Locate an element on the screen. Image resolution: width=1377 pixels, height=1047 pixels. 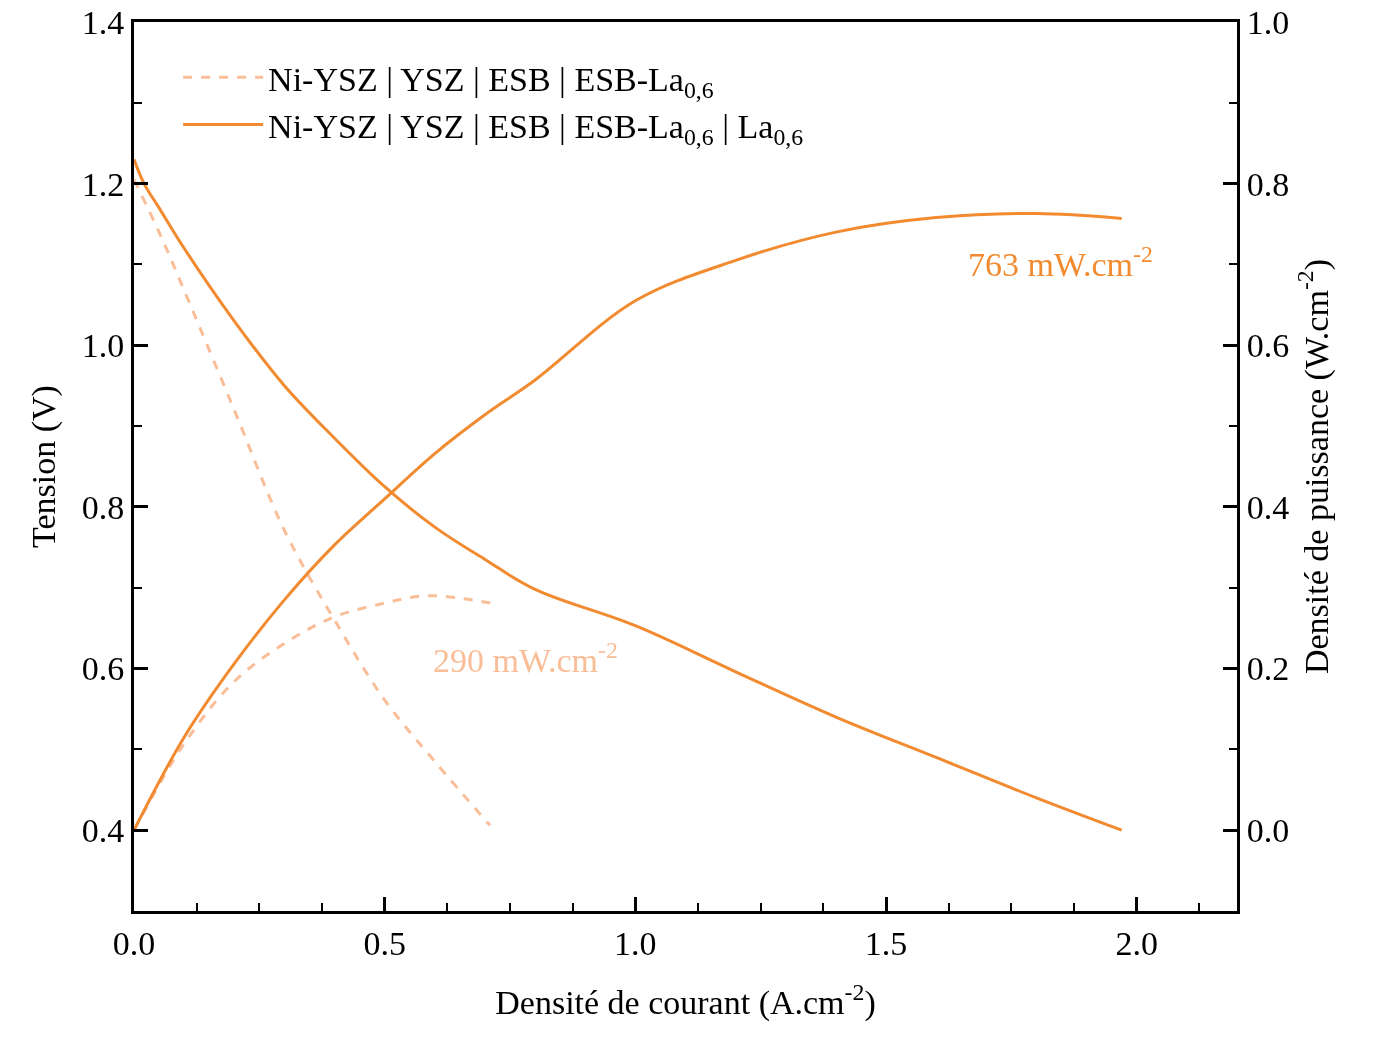
y2-tick-label: 0.0 is located at coordinates (1268, 831).